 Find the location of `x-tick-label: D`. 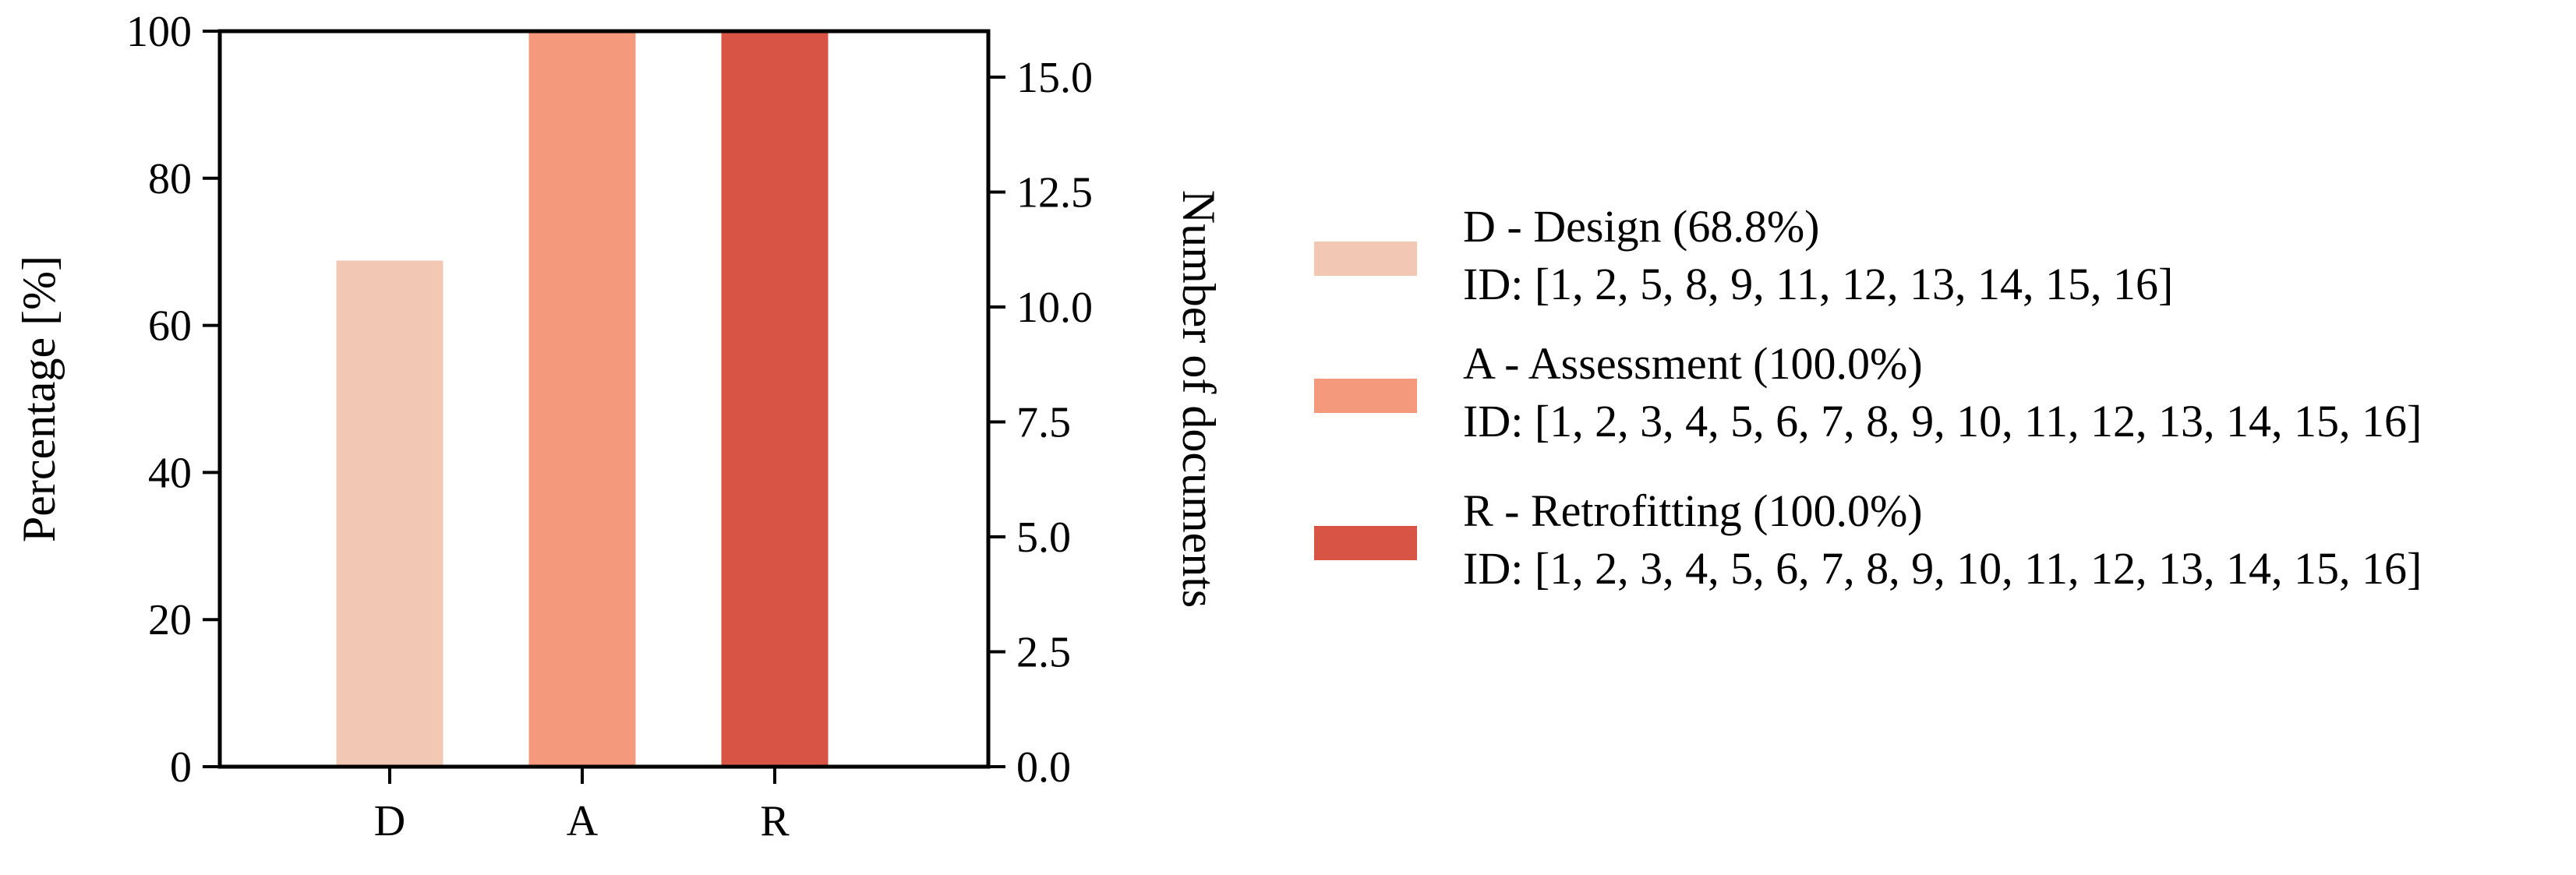

x-tick-label: D is located at coordinates (389, 821).